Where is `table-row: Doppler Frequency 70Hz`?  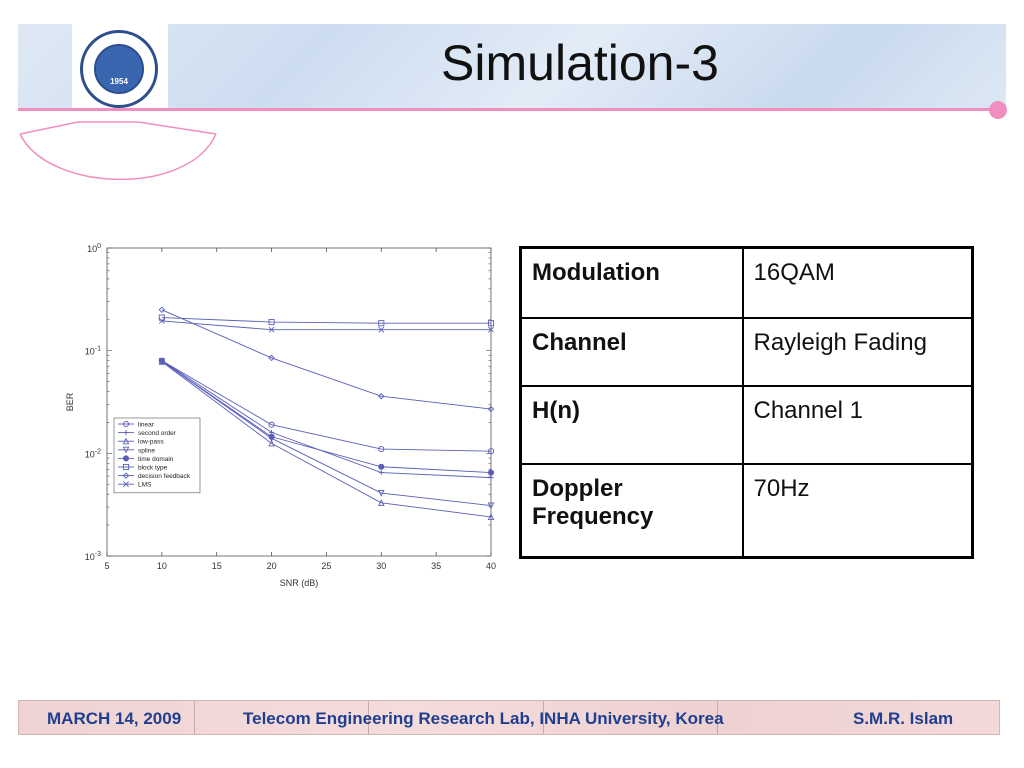
table-row: Doppler Frequency 70Hz is located at coordinates (746, 510).